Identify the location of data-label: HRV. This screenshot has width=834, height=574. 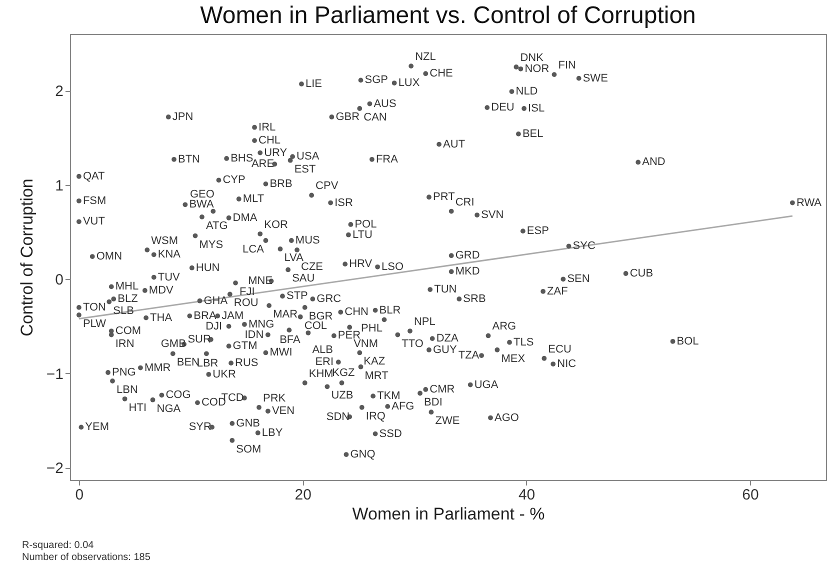
(361, 264).